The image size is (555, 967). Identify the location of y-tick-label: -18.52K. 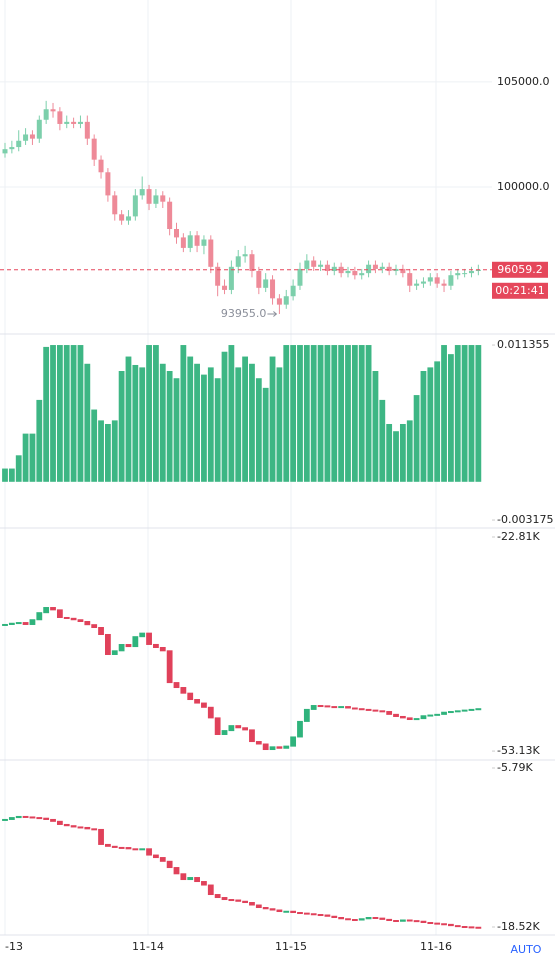
(518, 926).